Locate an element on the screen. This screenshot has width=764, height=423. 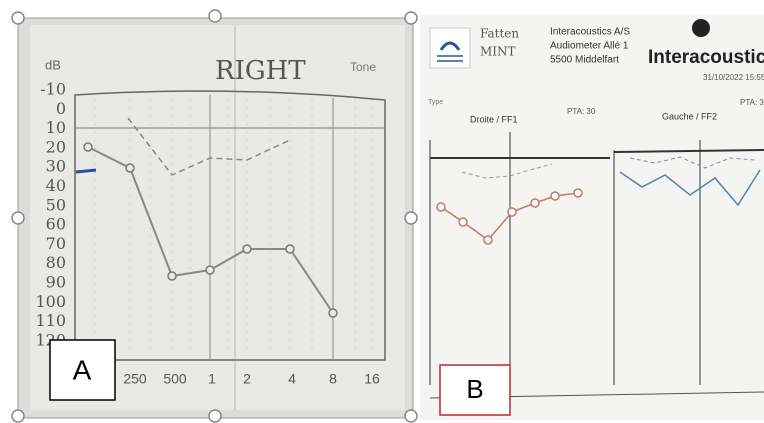
left-air-points is located at coordinates (509, 216).